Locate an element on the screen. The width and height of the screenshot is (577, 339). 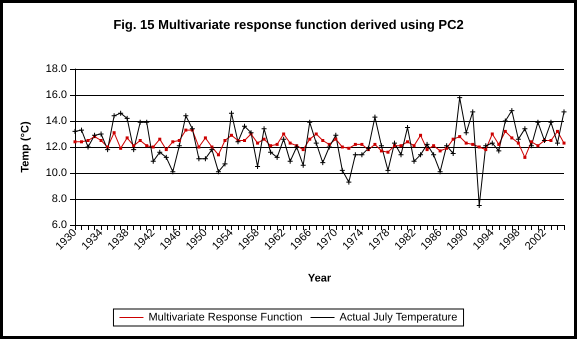
legend-label: Actual July Temperature is located at coordinates (399, 318).